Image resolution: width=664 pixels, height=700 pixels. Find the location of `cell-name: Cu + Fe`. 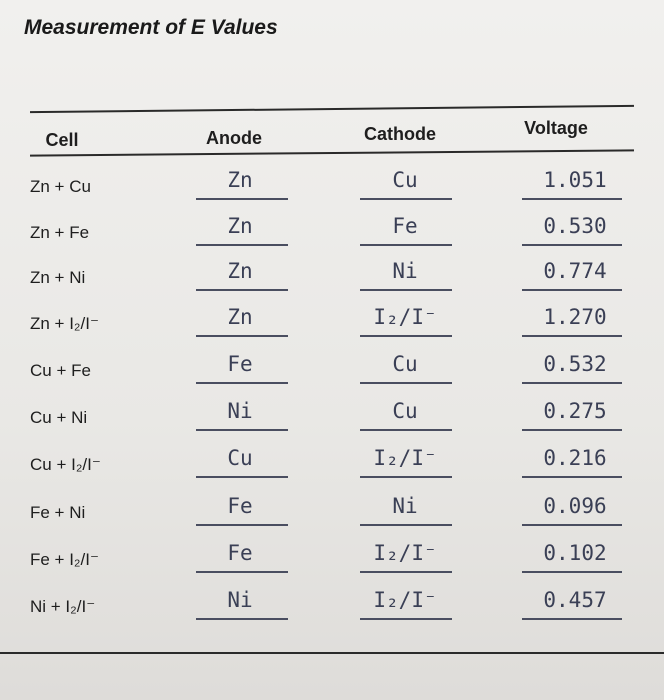

cell-name: Cu + Fe is located at coordinates (60, 370).